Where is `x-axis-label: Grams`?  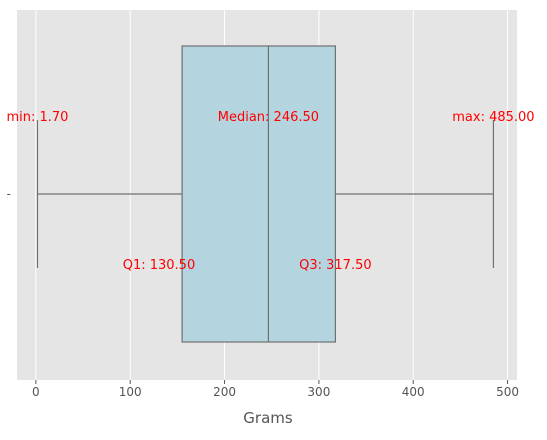
x-axis-label: Grams is located at coordinates (268, 418).